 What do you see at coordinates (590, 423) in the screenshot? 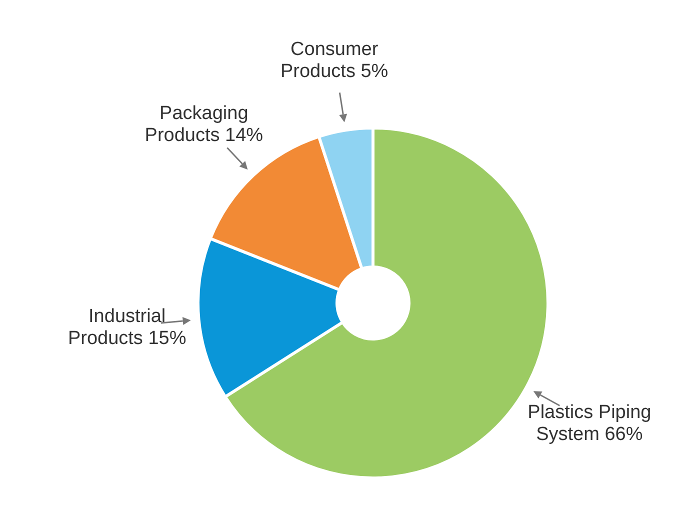
I see `slice-label: Plastics Piping System 66%` at bounding box center [590, 423].